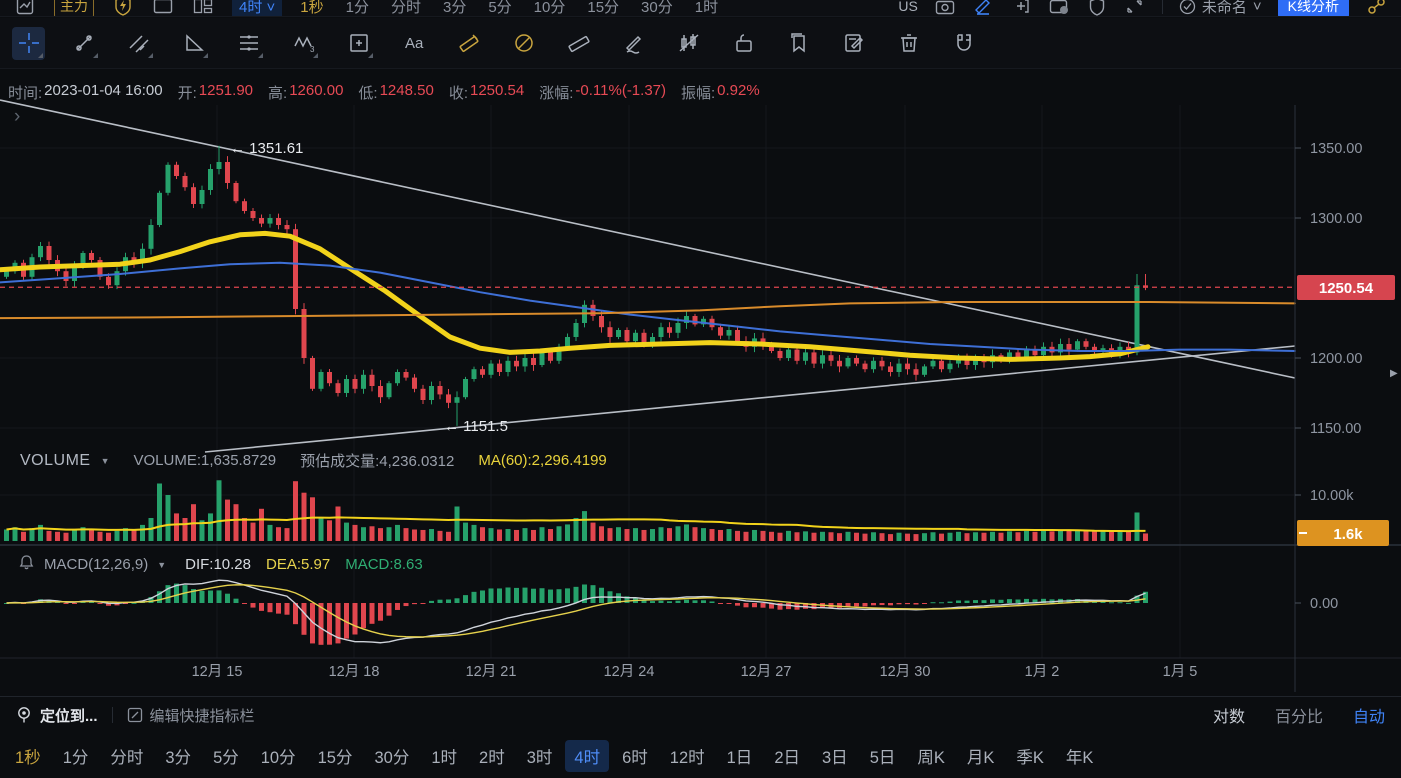  Describe the element at coordinates (882, 757) in the screenshot. I see `timeframe-5日: 5日` at that location.